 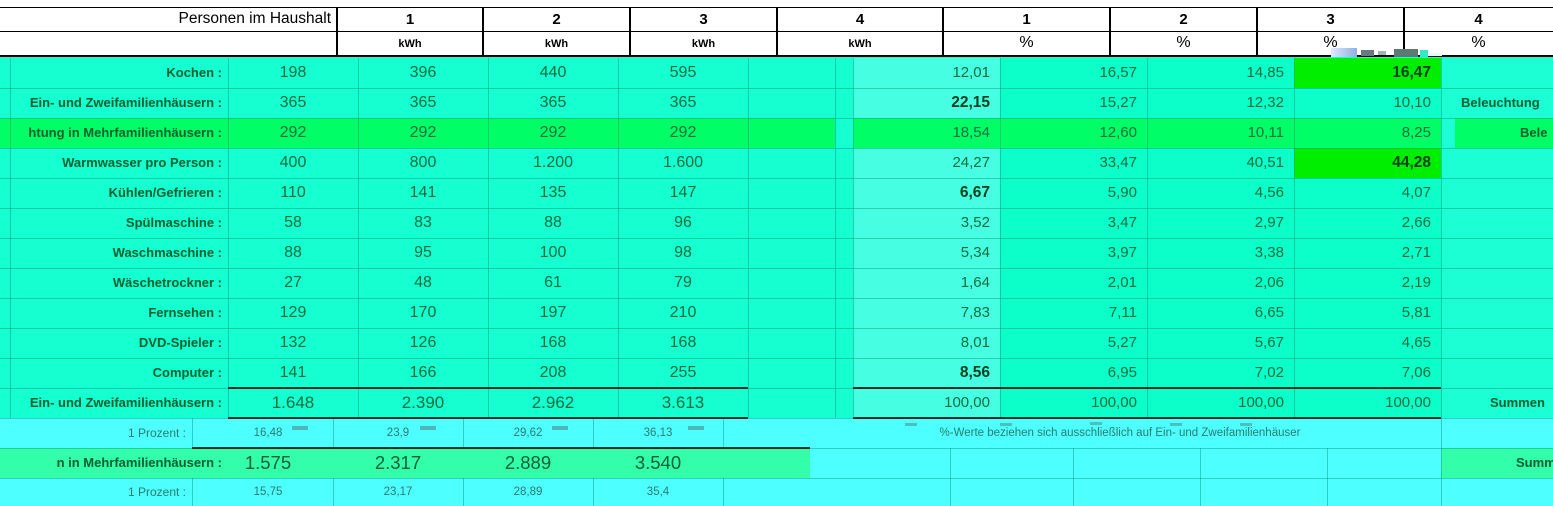 What do you see at coordinates (1118, 162) in the screenshot?
I see `cell-warmwasser-pct-2: 33,47` at bounding box center [1118, 162].